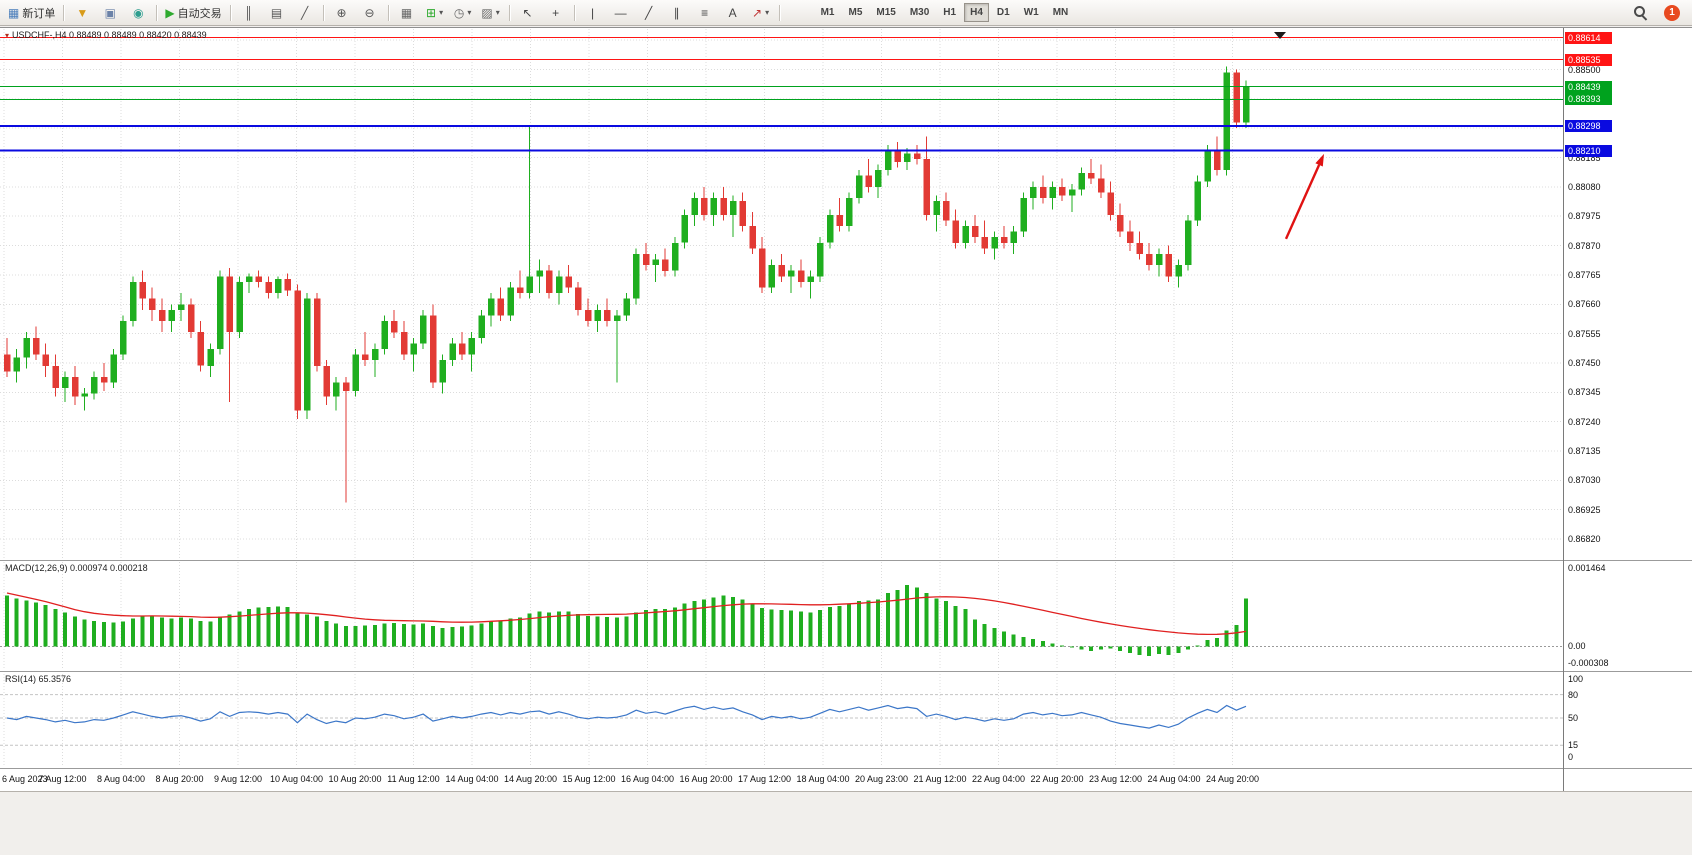 The image size is (1692, 855). Describe the element at coordinates (1588, 60) in the screenshot. I see `price-tag: 0.88535` at that location.